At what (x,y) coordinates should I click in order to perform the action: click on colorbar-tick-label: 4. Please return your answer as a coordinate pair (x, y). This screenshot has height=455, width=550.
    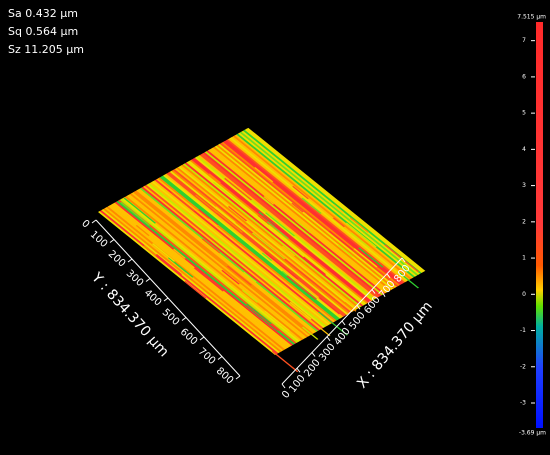
    Looking at the image, I should click on (524, 149).